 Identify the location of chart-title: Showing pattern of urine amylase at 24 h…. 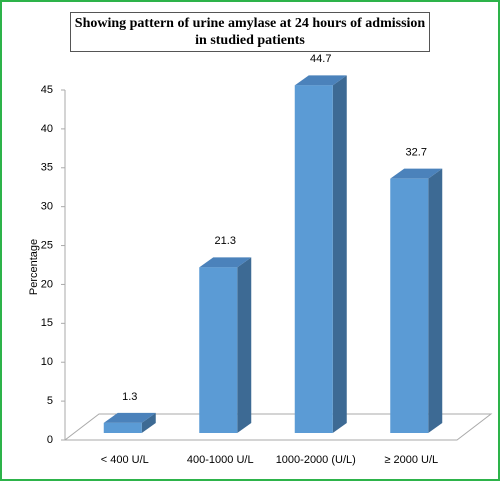
(250, 32).